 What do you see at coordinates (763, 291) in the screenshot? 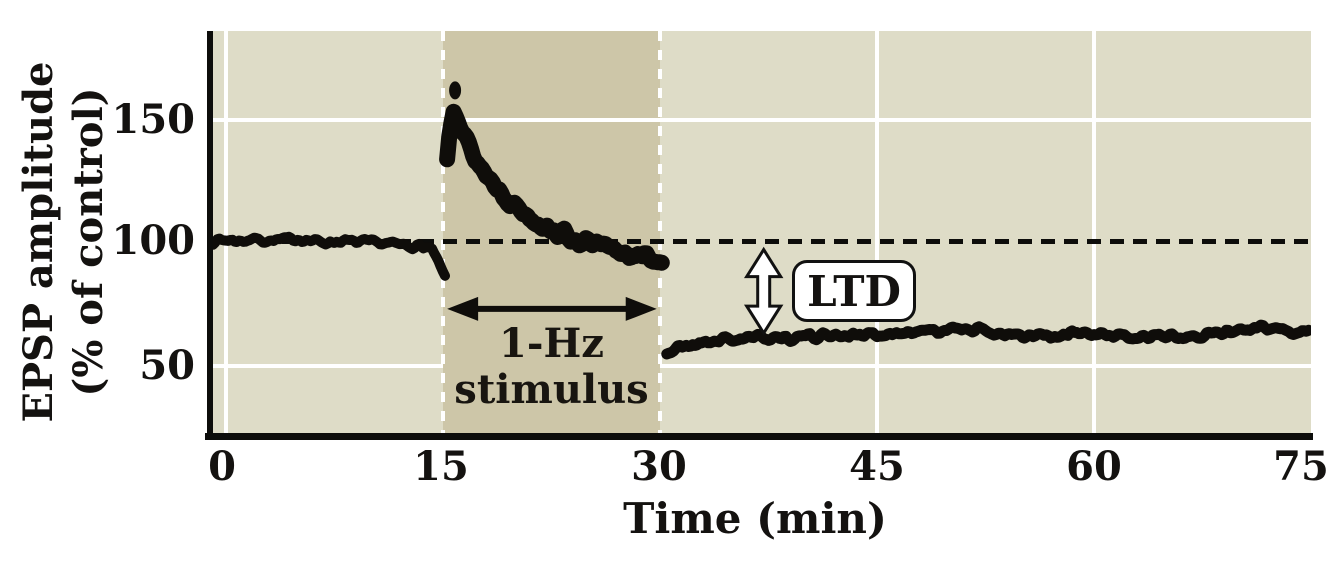
I see `ltd-magnitude-arrow` at bounding box center [763, 291].